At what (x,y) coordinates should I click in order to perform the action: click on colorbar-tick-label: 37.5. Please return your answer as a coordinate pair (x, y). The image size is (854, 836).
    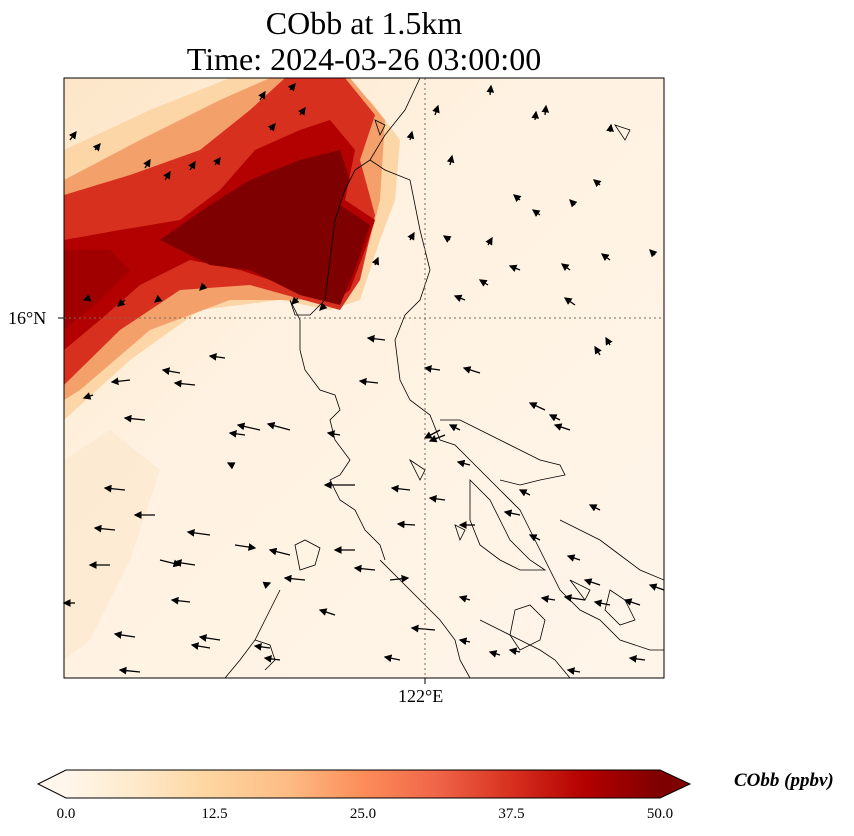
    Looking at the image, I should click on (511, 814).